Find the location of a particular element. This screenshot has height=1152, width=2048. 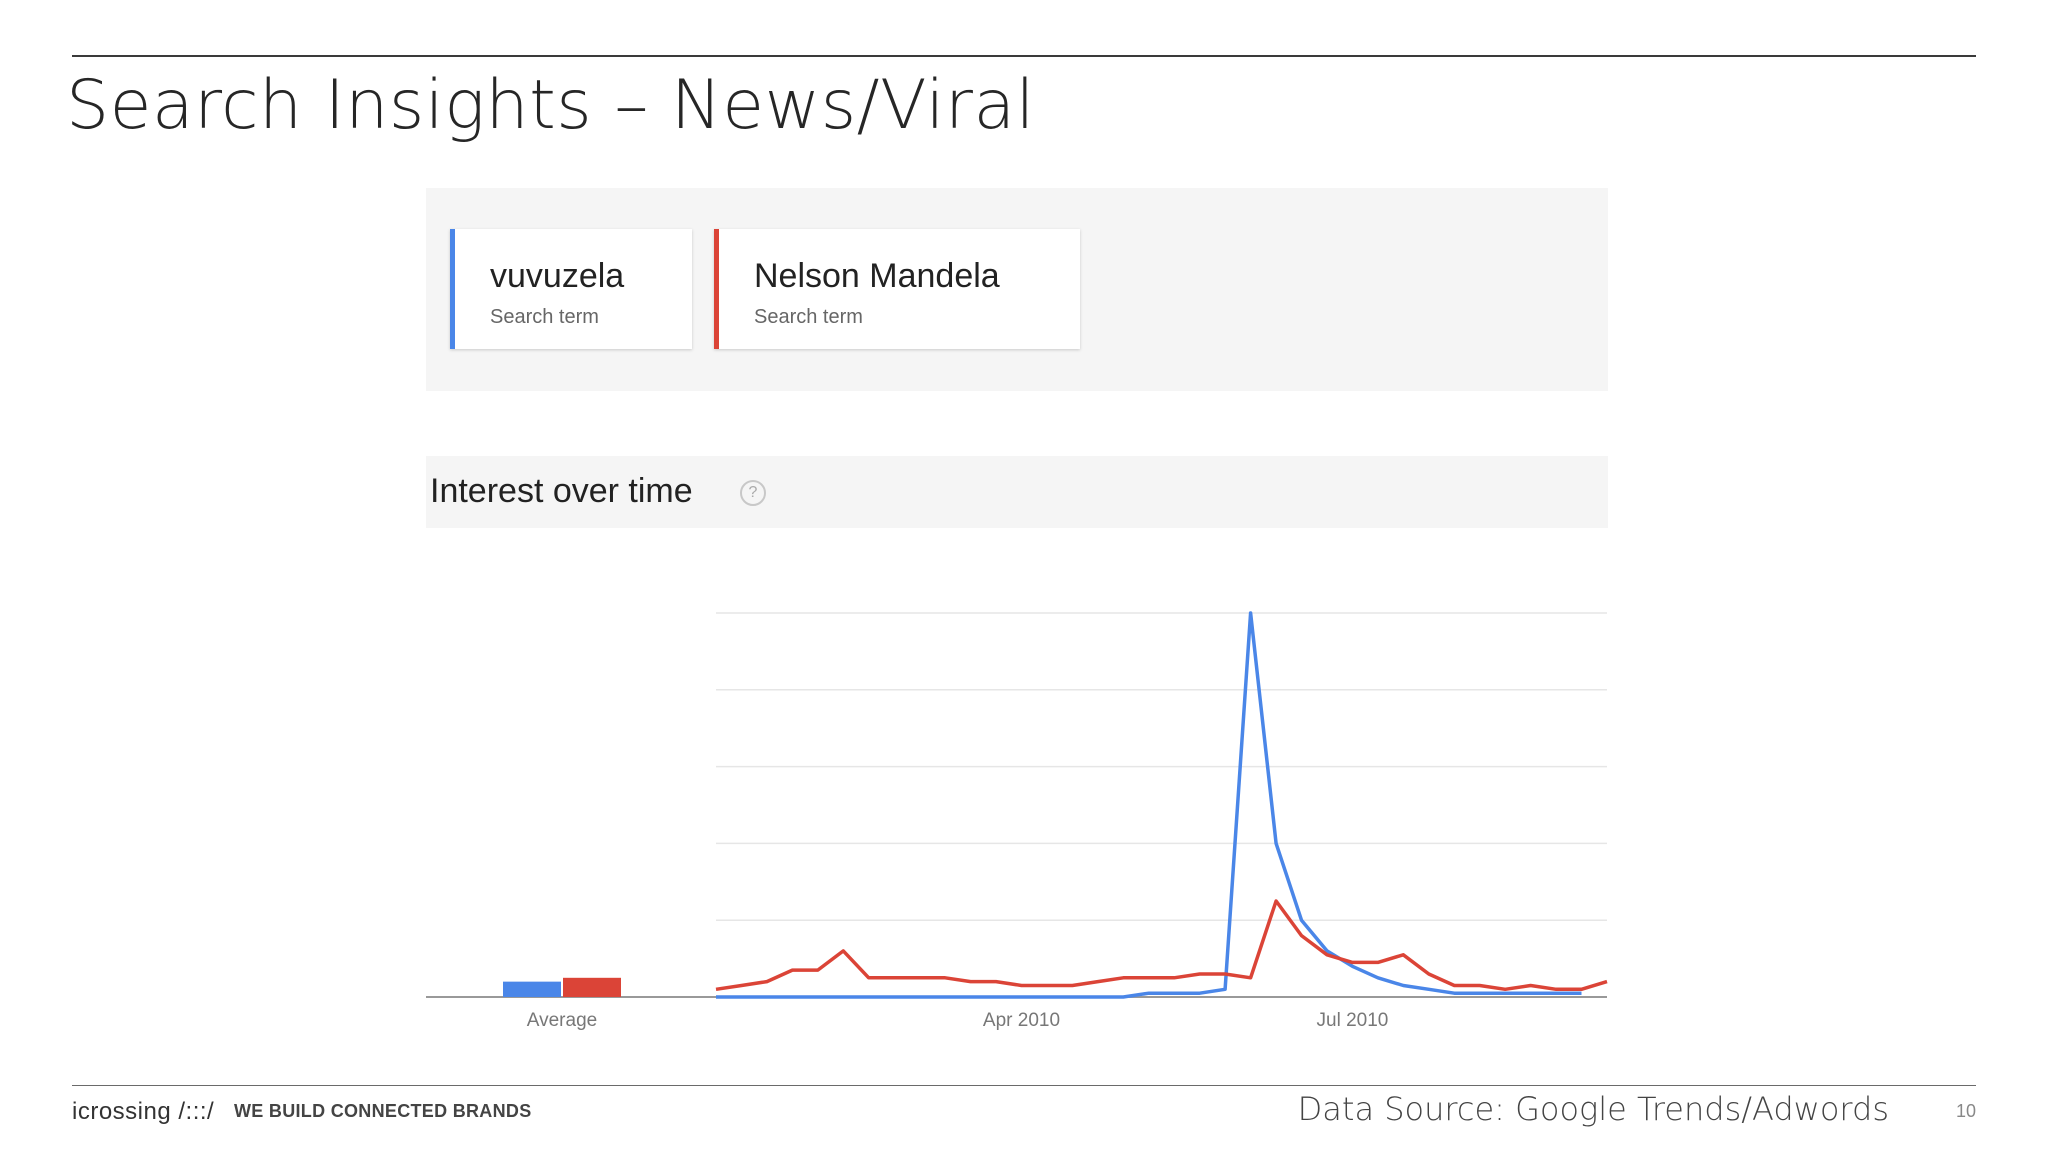

bottom-rule is located at coordinates (1024, 1085).